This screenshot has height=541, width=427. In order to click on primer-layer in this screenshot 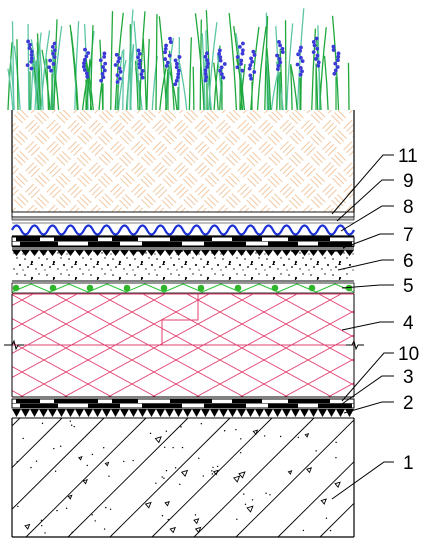, I will do `click(183, 413)`.